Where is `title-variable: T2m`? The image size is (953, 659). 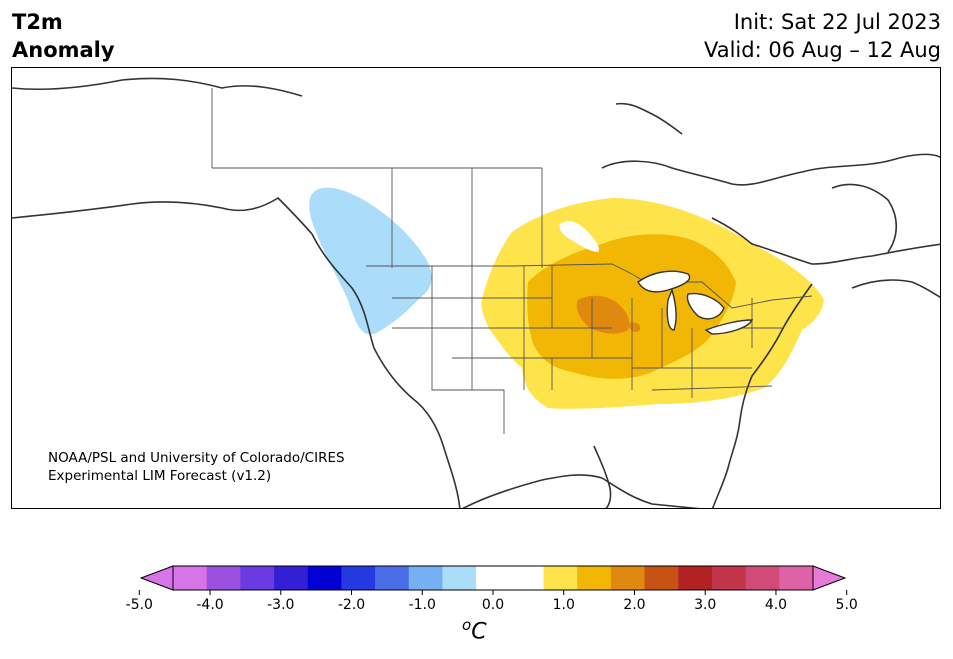 title-variable: T2m is located at coordinates (37, 22).